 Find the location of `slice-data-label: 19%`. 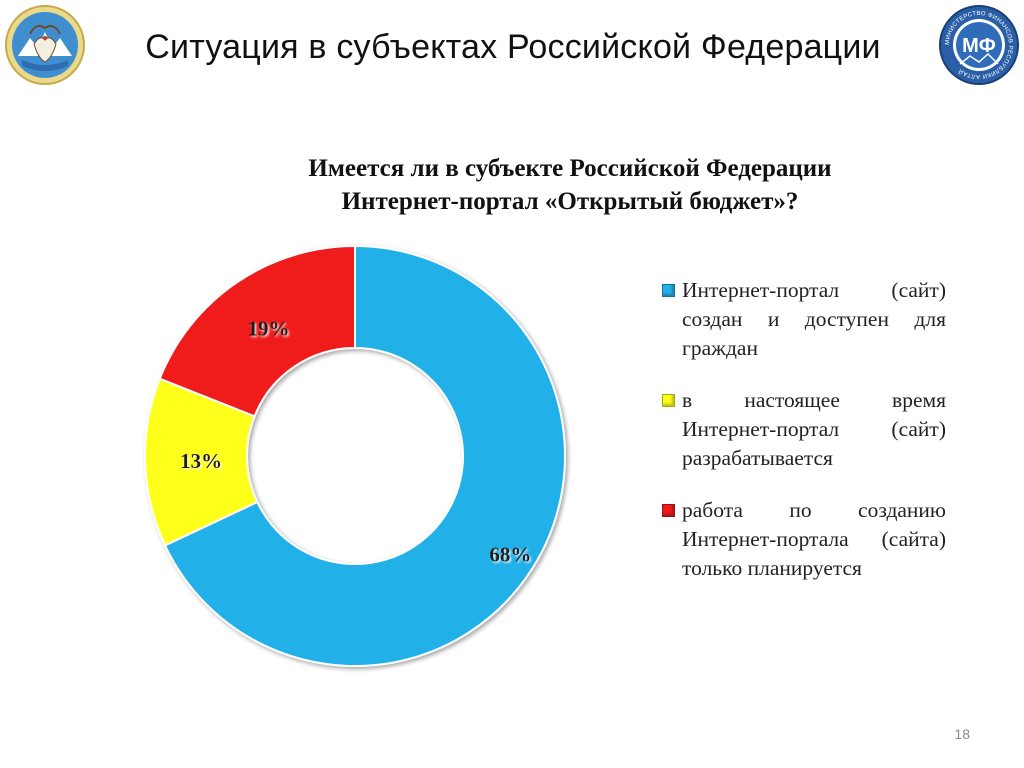

slice-data-label: 19% is located at coordinates (268, 329).